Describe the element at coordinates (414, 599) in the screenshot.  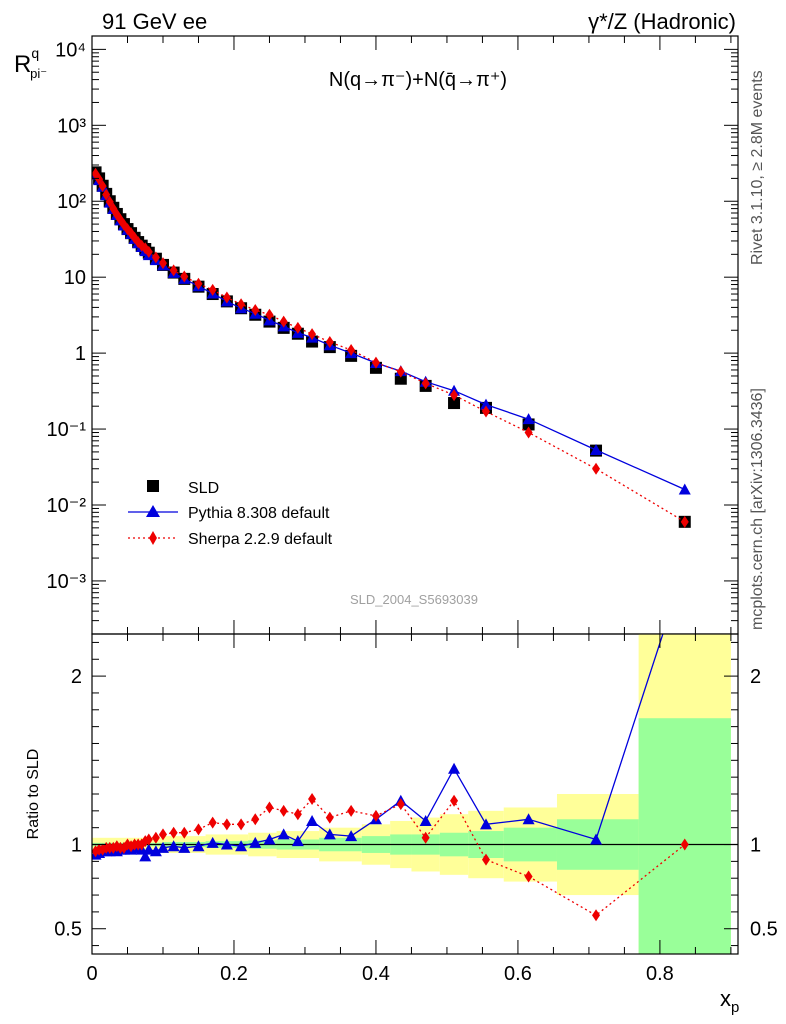
I see `watermark-label: SLD_2004_S5693039` at that location.